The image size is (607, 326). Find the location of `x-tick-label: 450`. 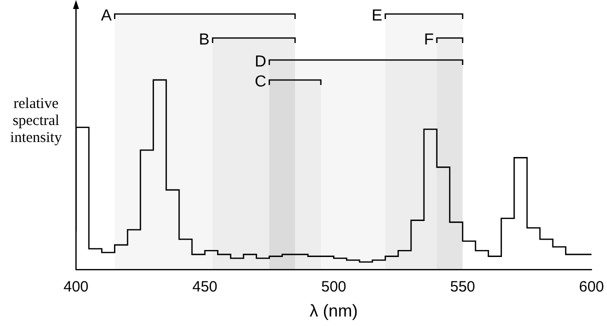

x-tick-label: 450 is located at coordinates (205, 287).